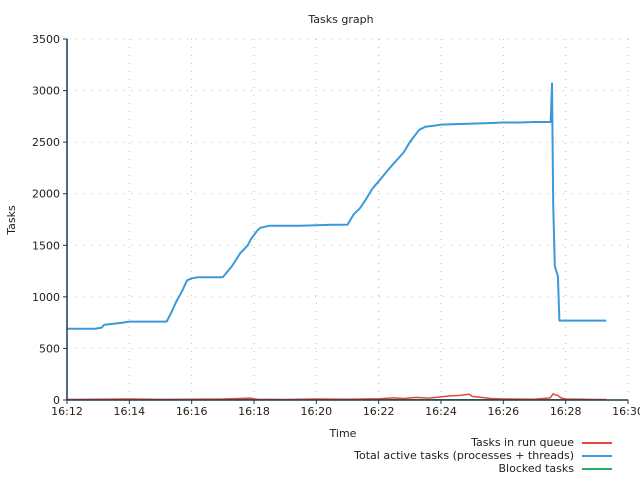  Describe the element at coordinates (46, 142) in the screenshot. I see `y-tick-label: 2500` at that location.